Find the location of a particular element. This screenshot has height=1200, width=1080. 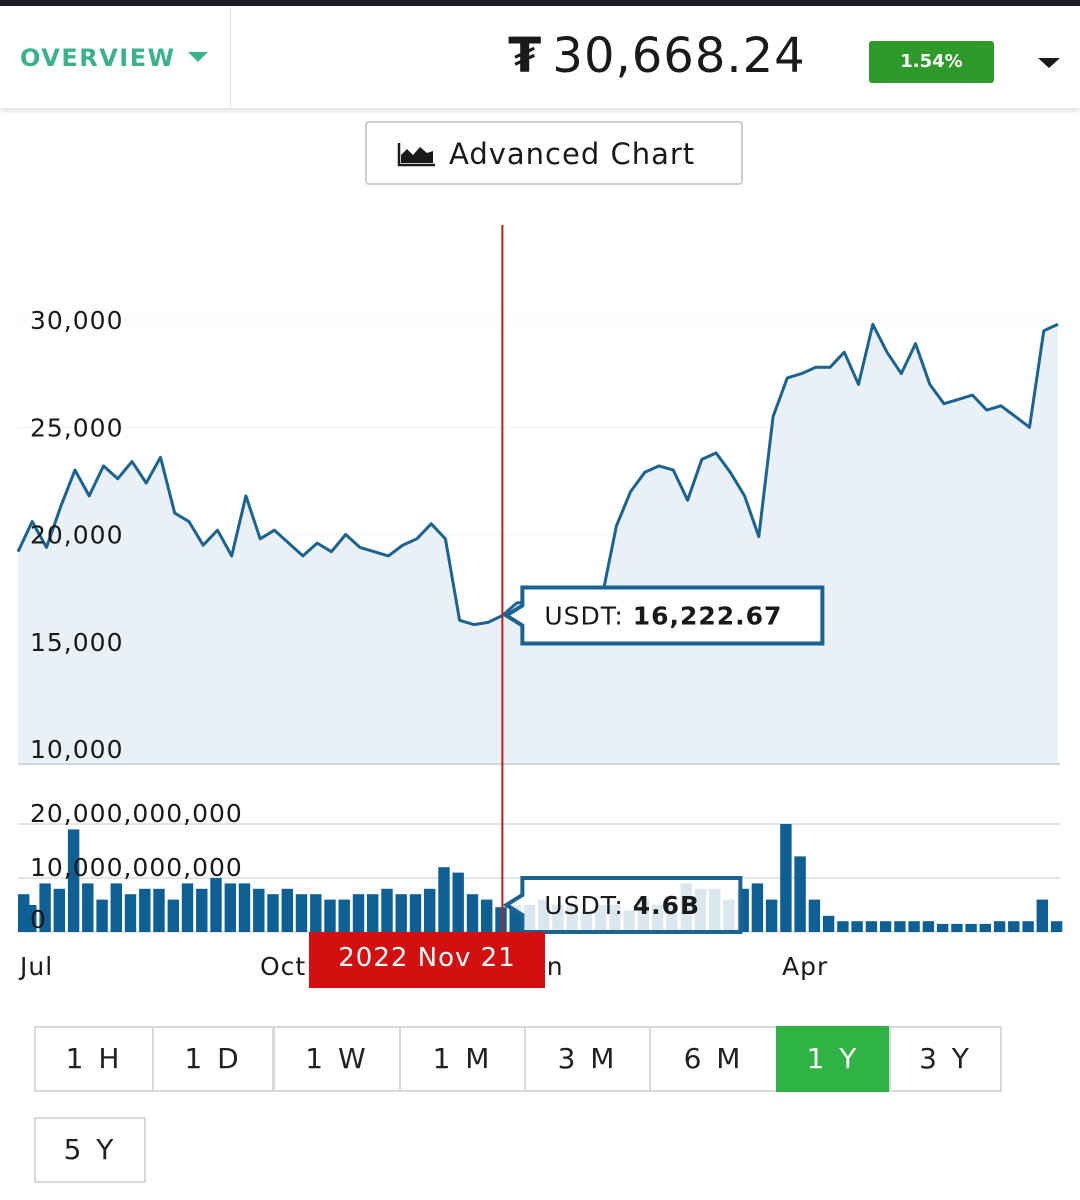

range-button-1w: 1 W is located at coordinates (337, 1059).